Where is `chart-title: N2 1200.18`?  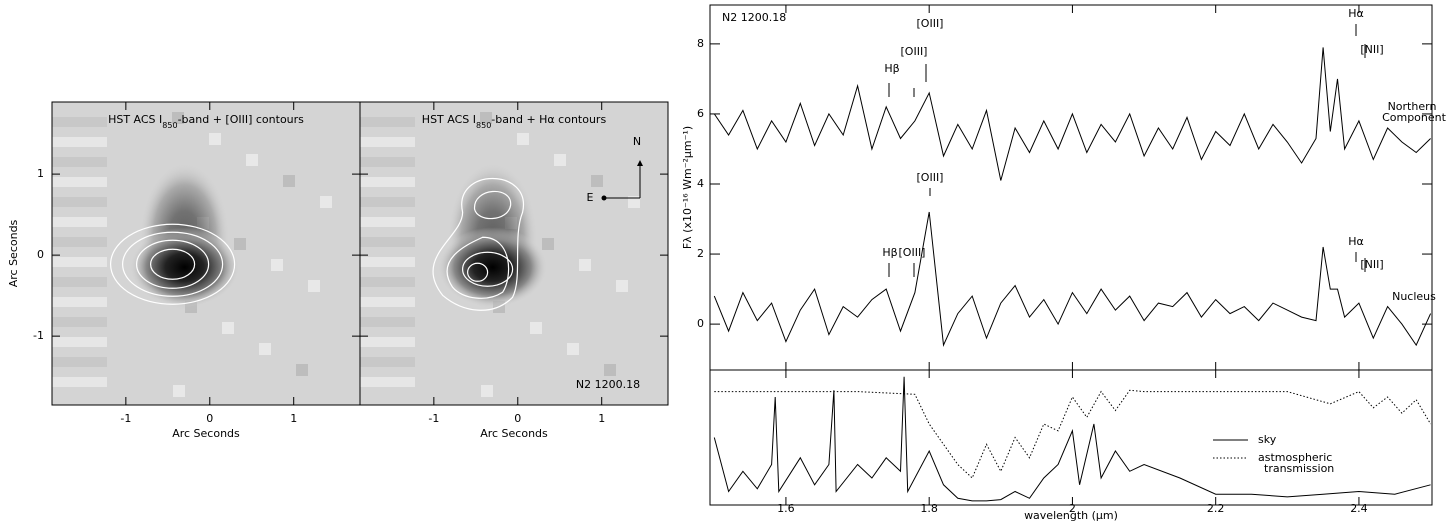
chart-title: N2 1200.18 is located at coordinates (754, 17).